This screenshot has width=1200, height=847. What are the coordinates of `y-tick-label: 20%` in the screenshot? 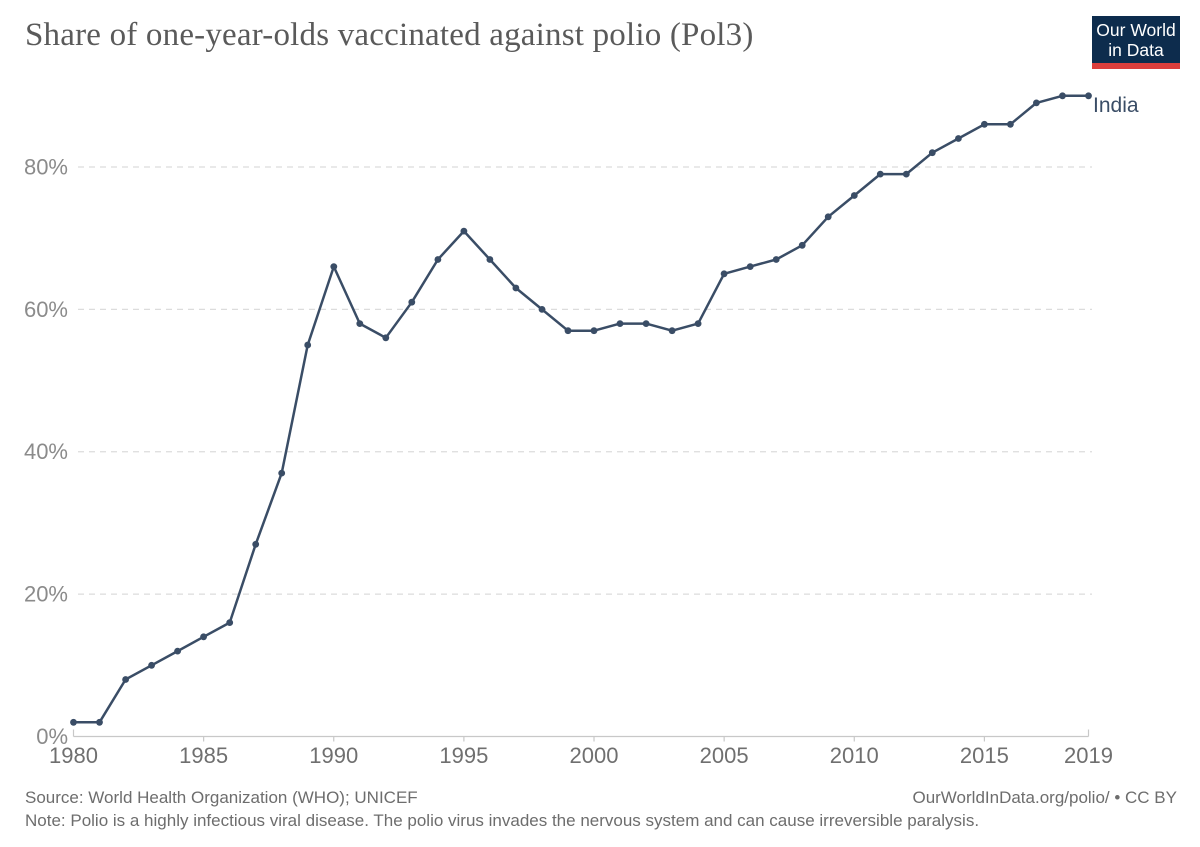 It's located at (46, 594).